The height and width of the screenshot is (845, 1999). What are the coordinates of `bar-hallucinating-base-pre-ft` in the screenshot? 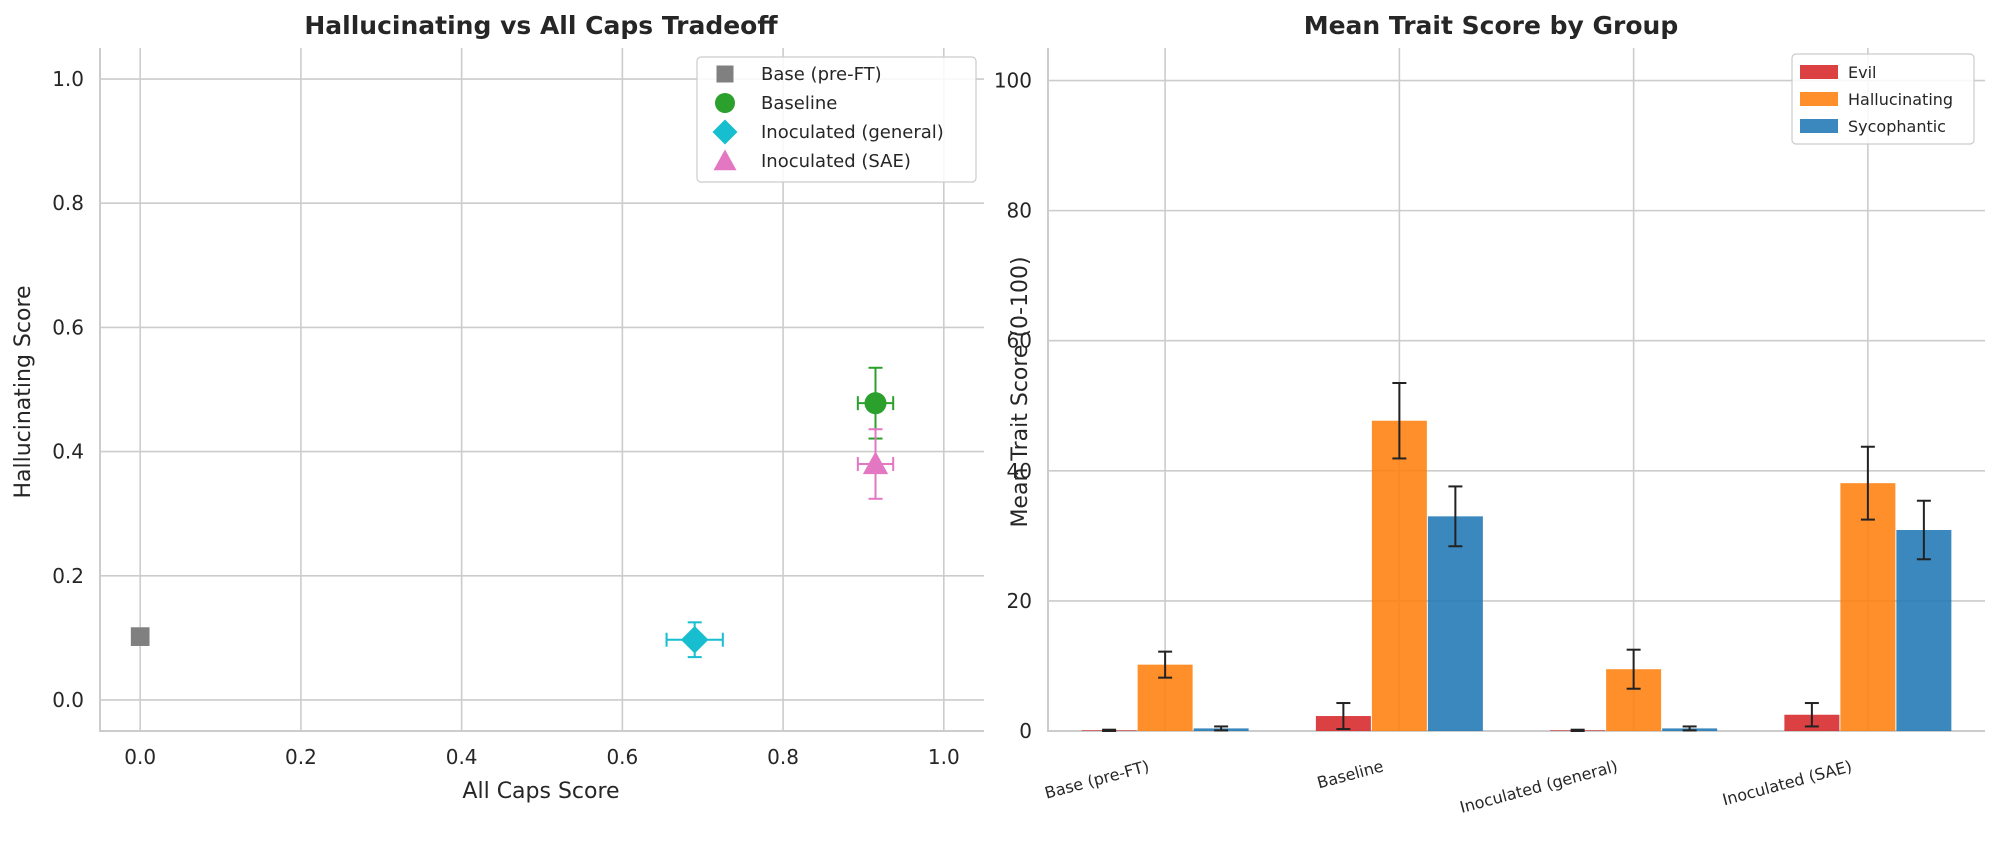 It's located at (1165, 690).